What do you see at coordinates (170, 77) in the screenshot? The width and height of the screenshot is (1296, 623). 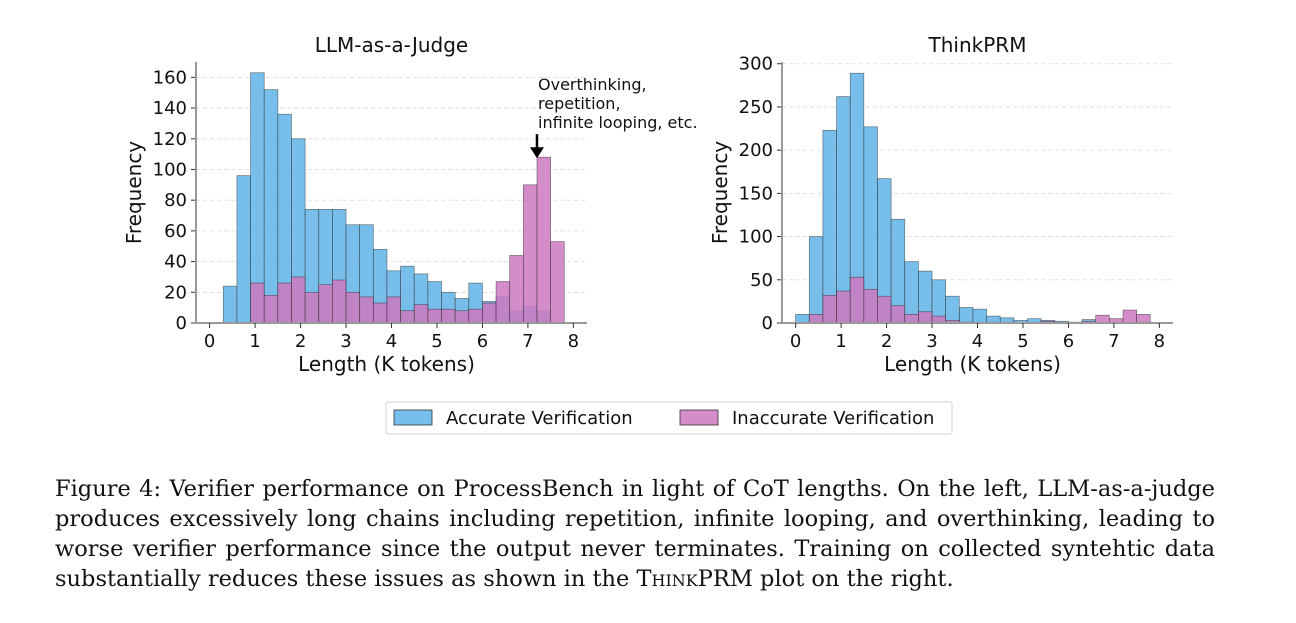 I see `y-tick-label: 160` at bounding box center [170, 77].